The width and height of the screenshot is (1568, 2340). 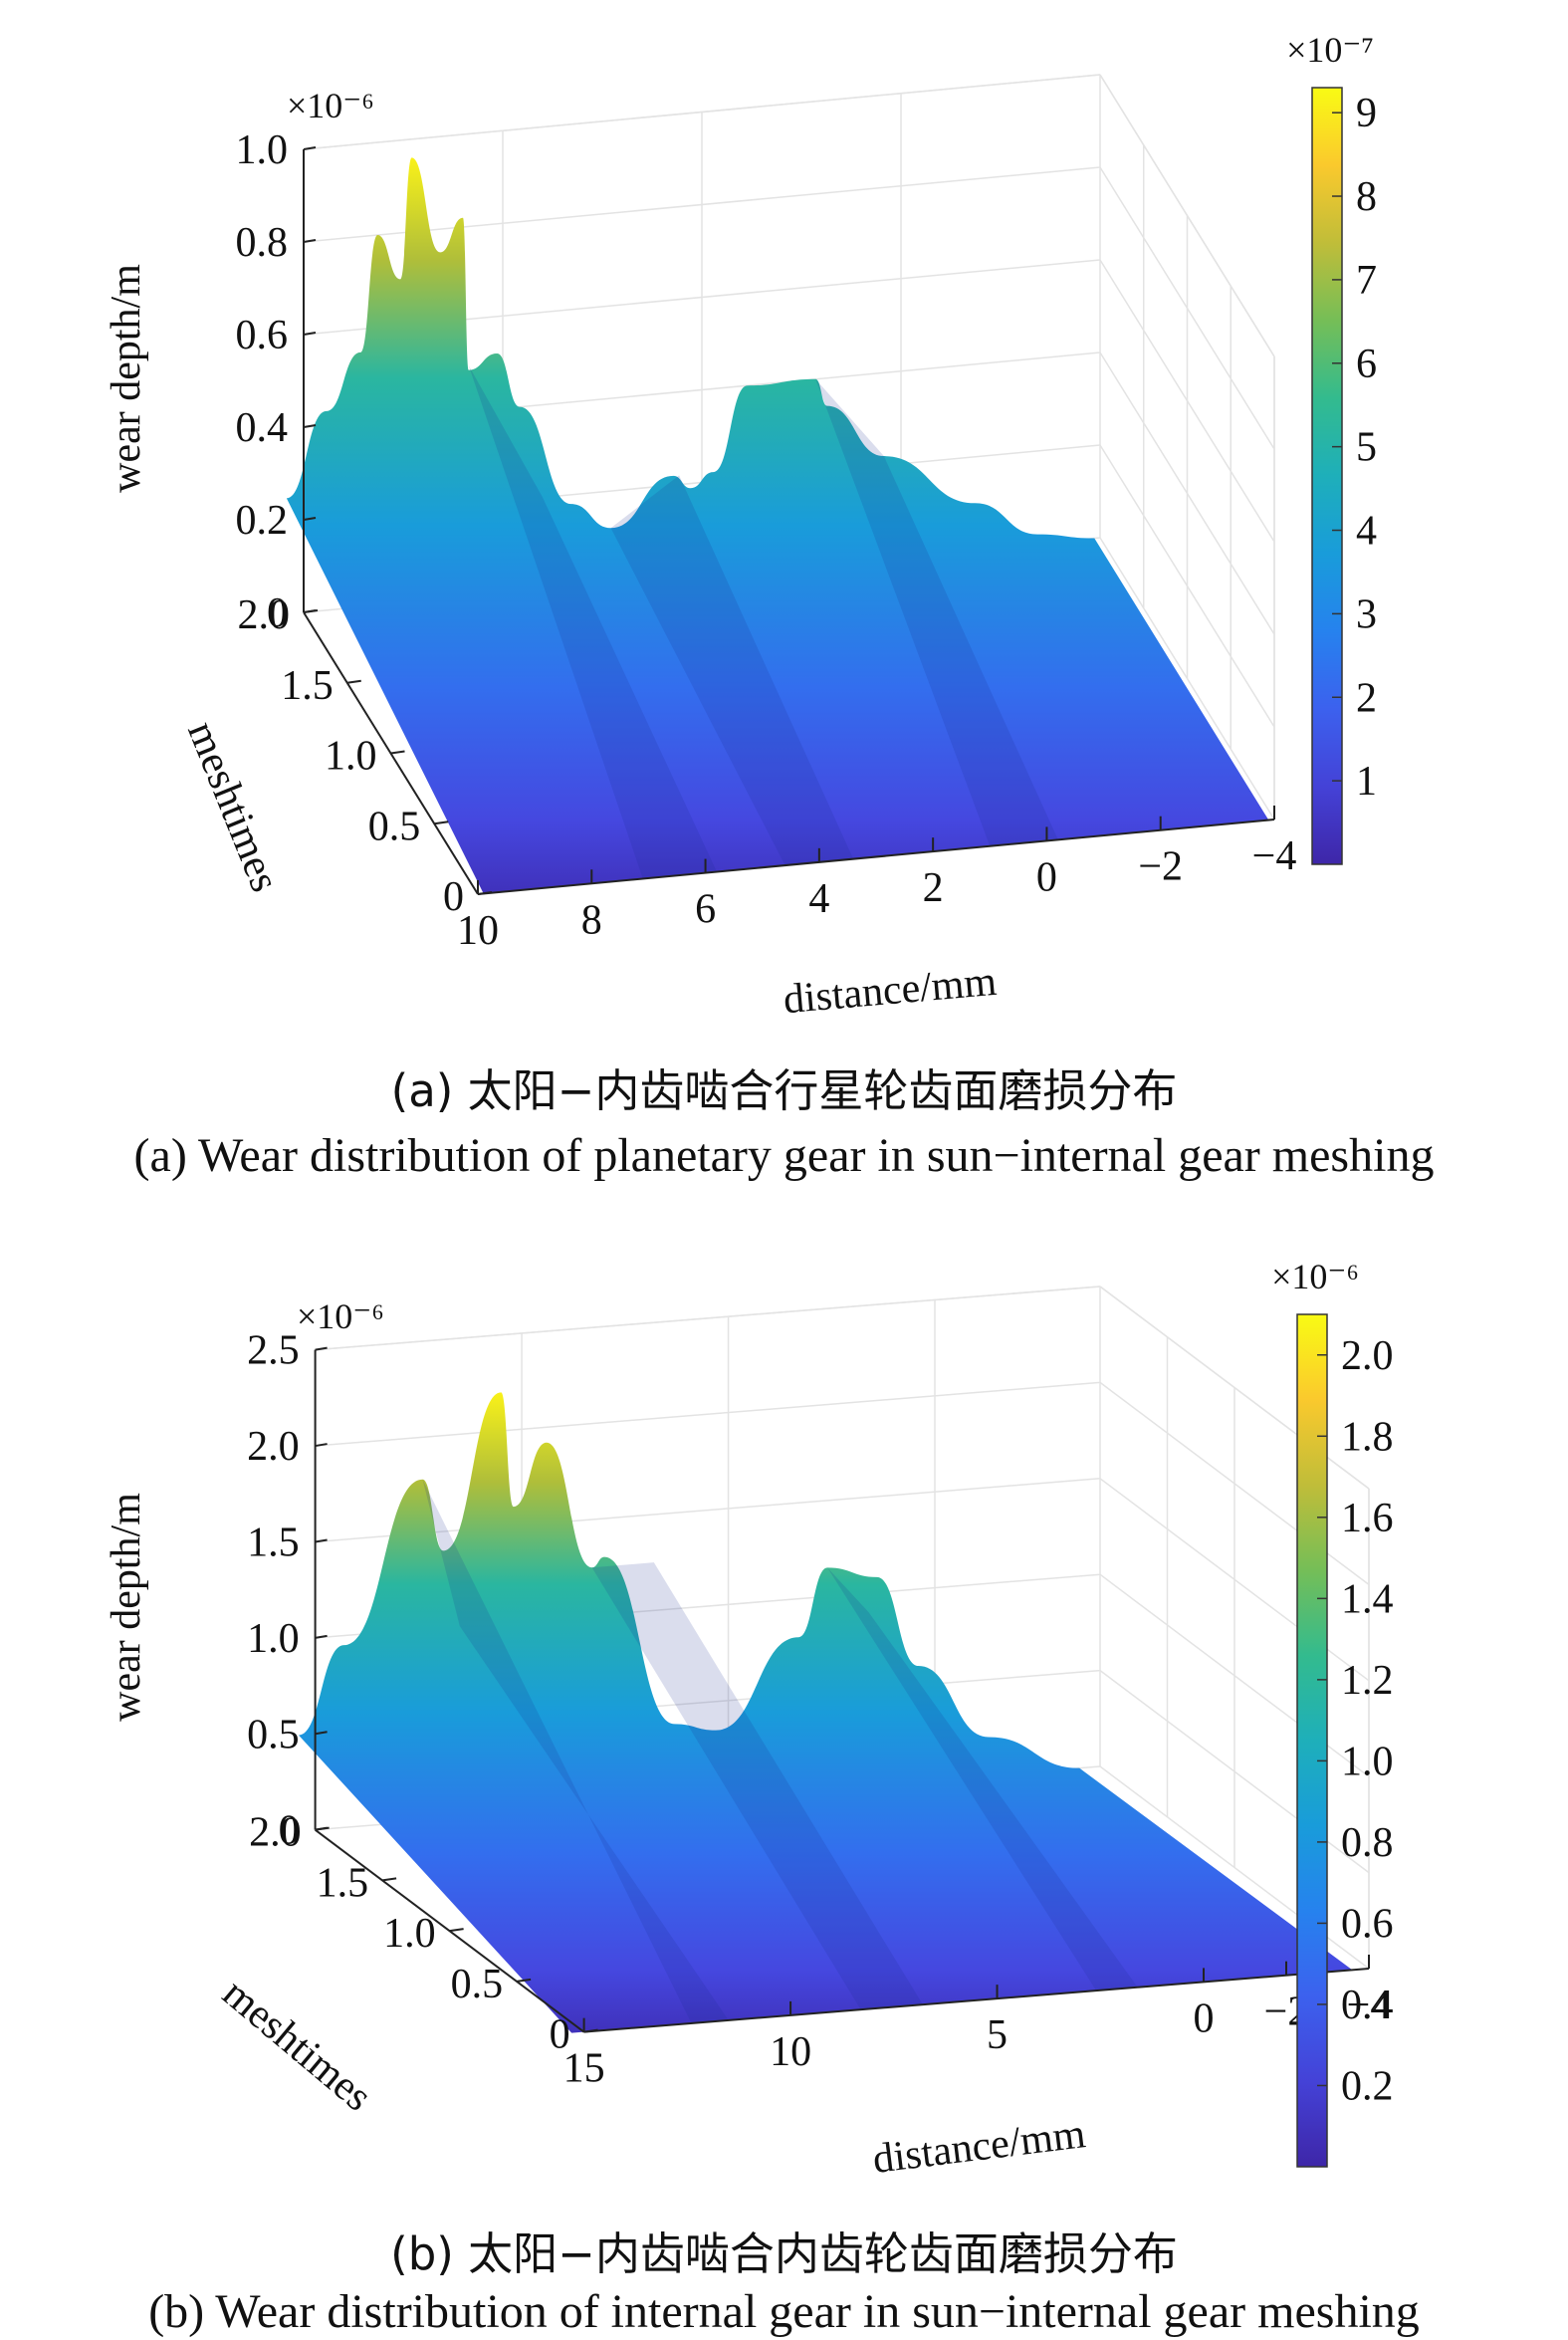 I want to click on z-exponent-label: ×10⁻⁶, so click(x=341, y=1316).